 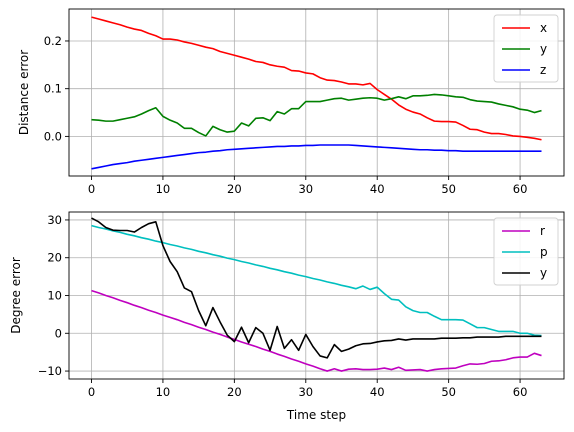 I want to click on y-tick-label: 0.1, so click(x=53, y=89).